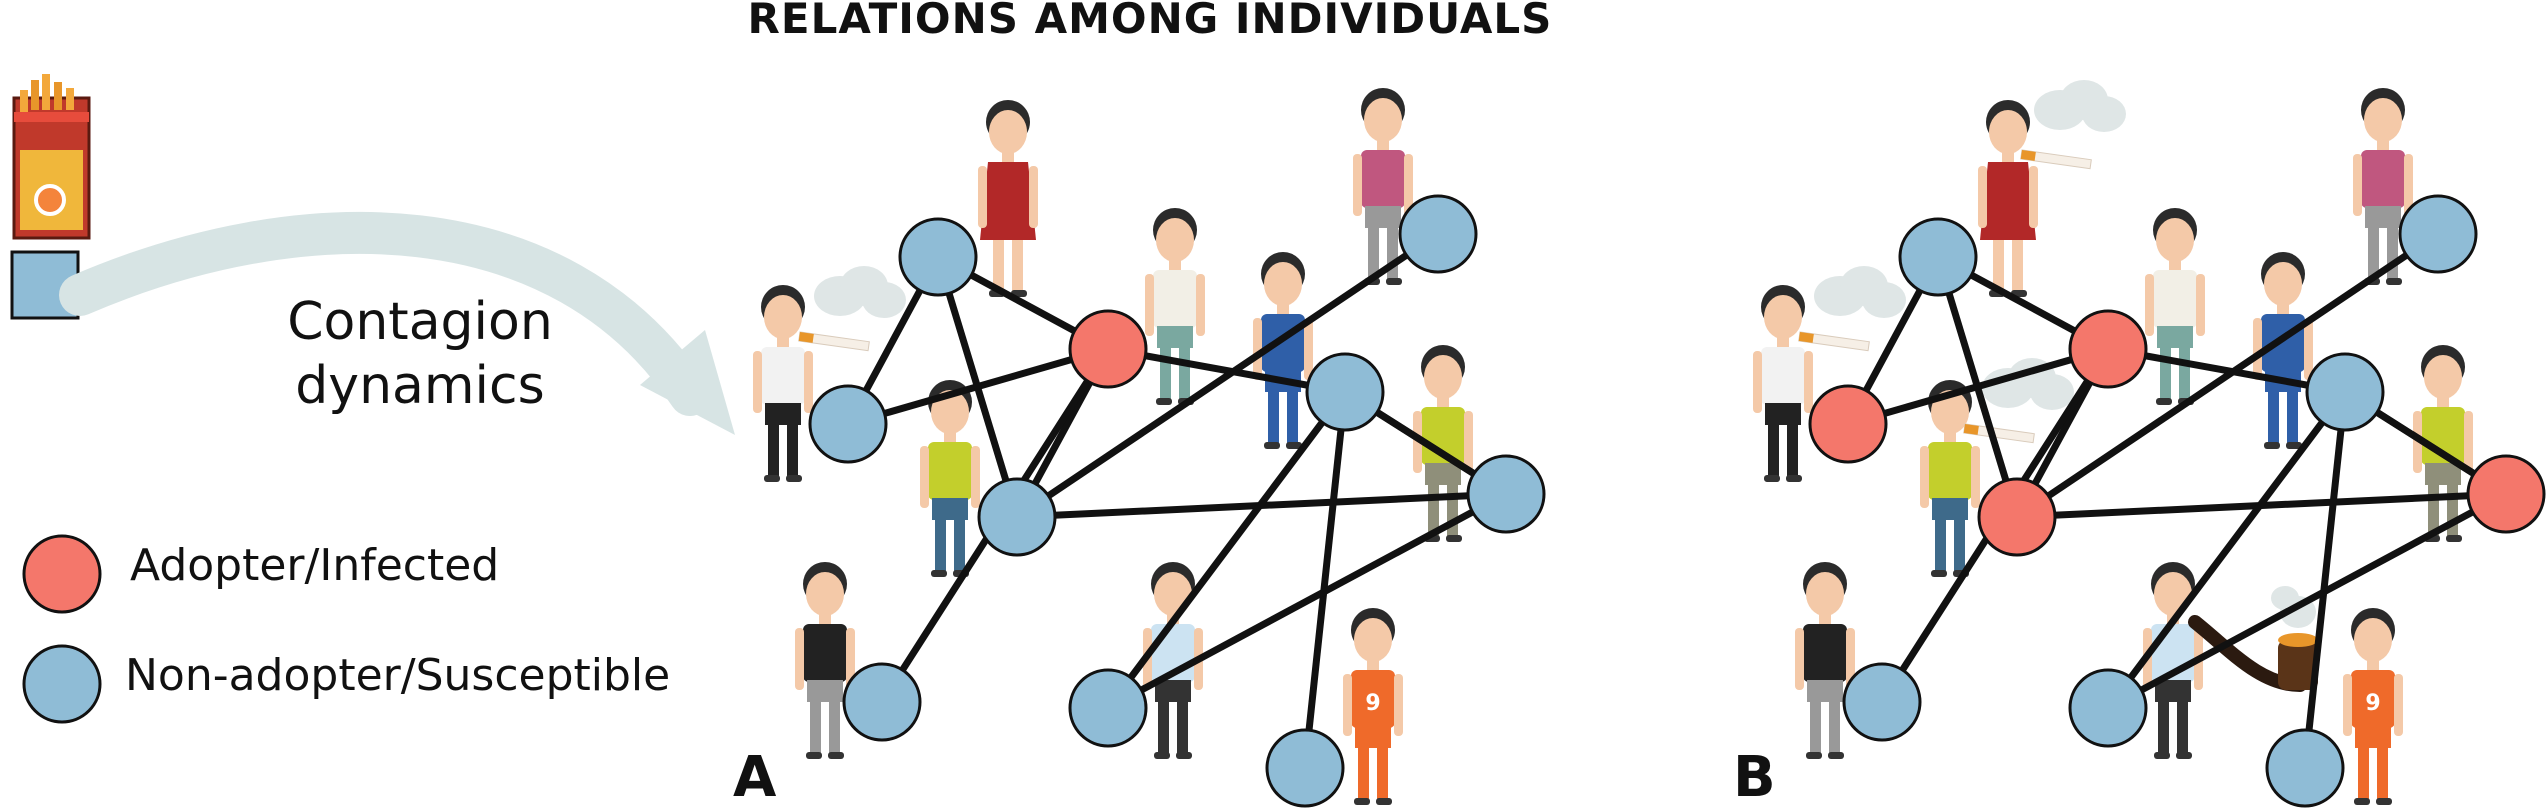 Image resolution: width=2546 pixels, height=810 pixels. What do you see at coordinates (1108, 708) in the screenshot?
I see `panel-a-node-8-susceptible` at bounding box center [1108, 708].